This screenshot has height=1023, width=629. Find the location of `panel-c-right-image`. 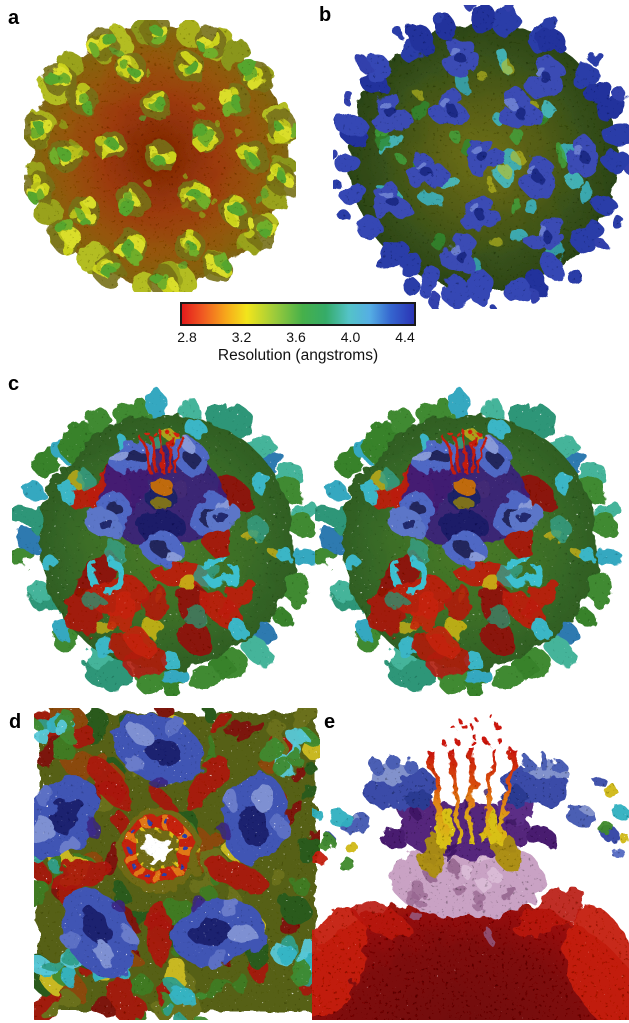

panel-c-right-image is located at coordinates (469, 541).